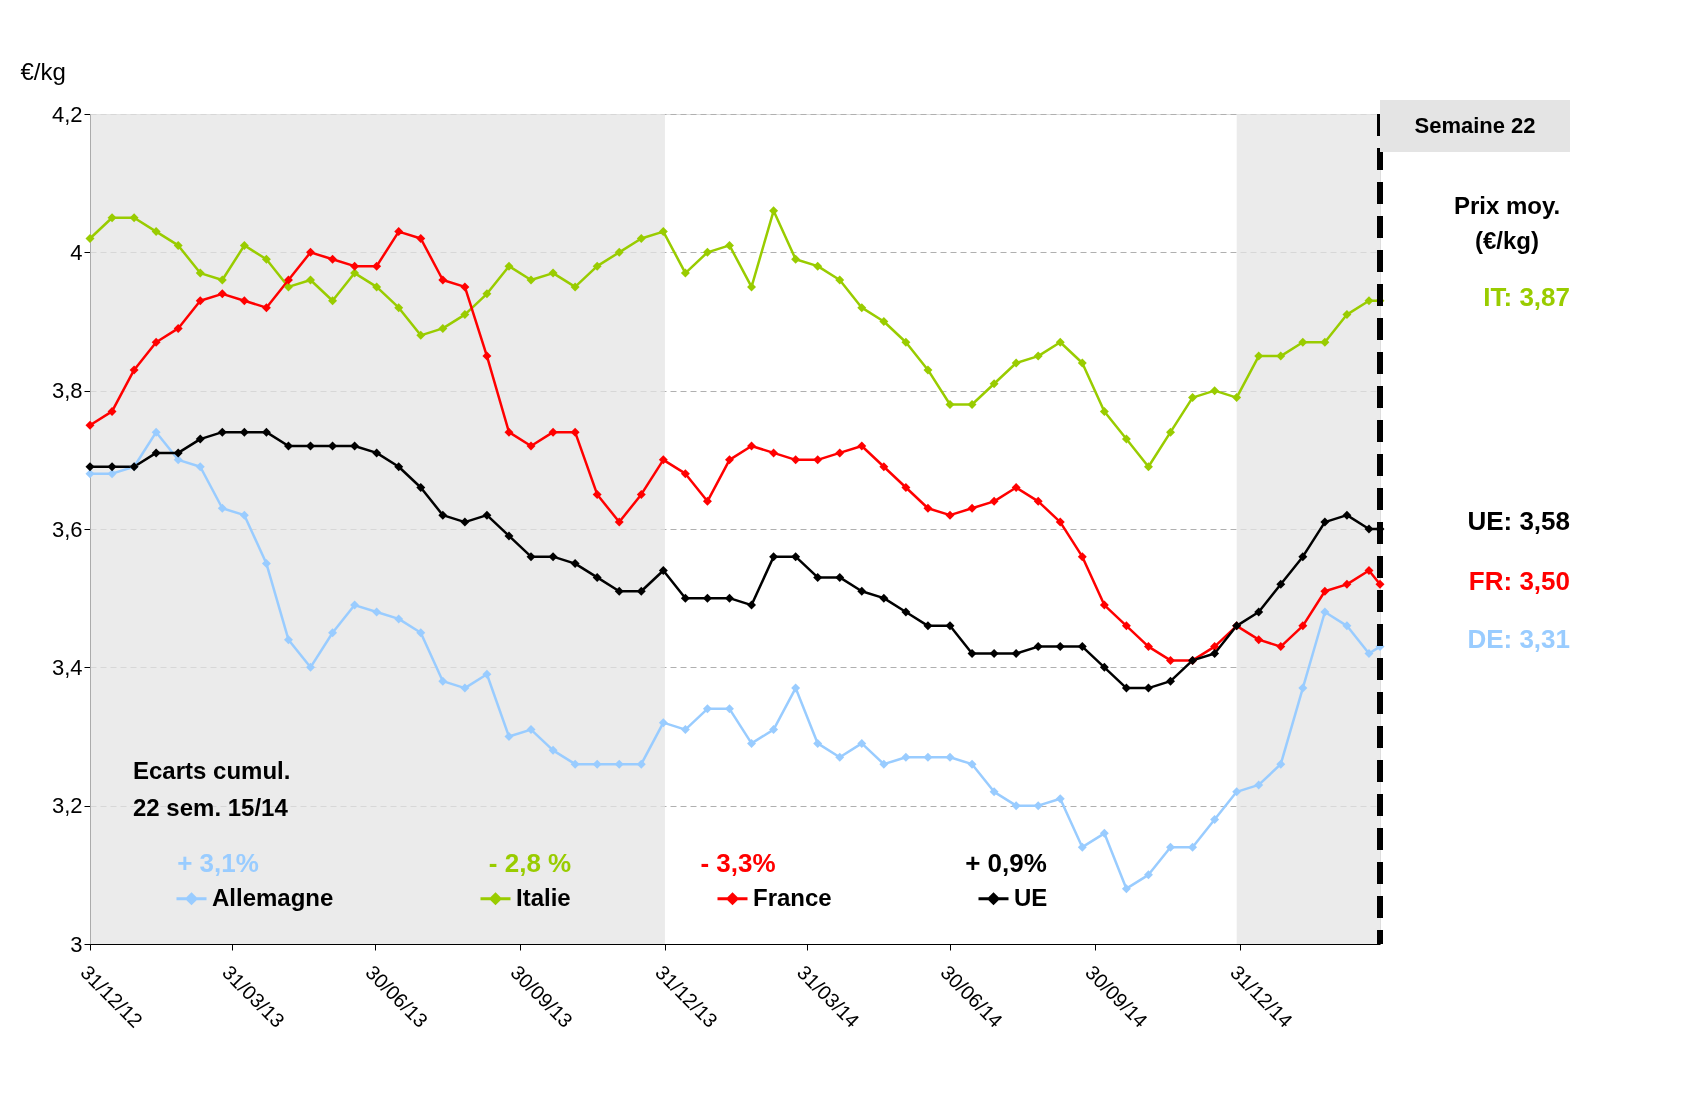  I want to click on annotation: + 3,1%, so click(218, 863).